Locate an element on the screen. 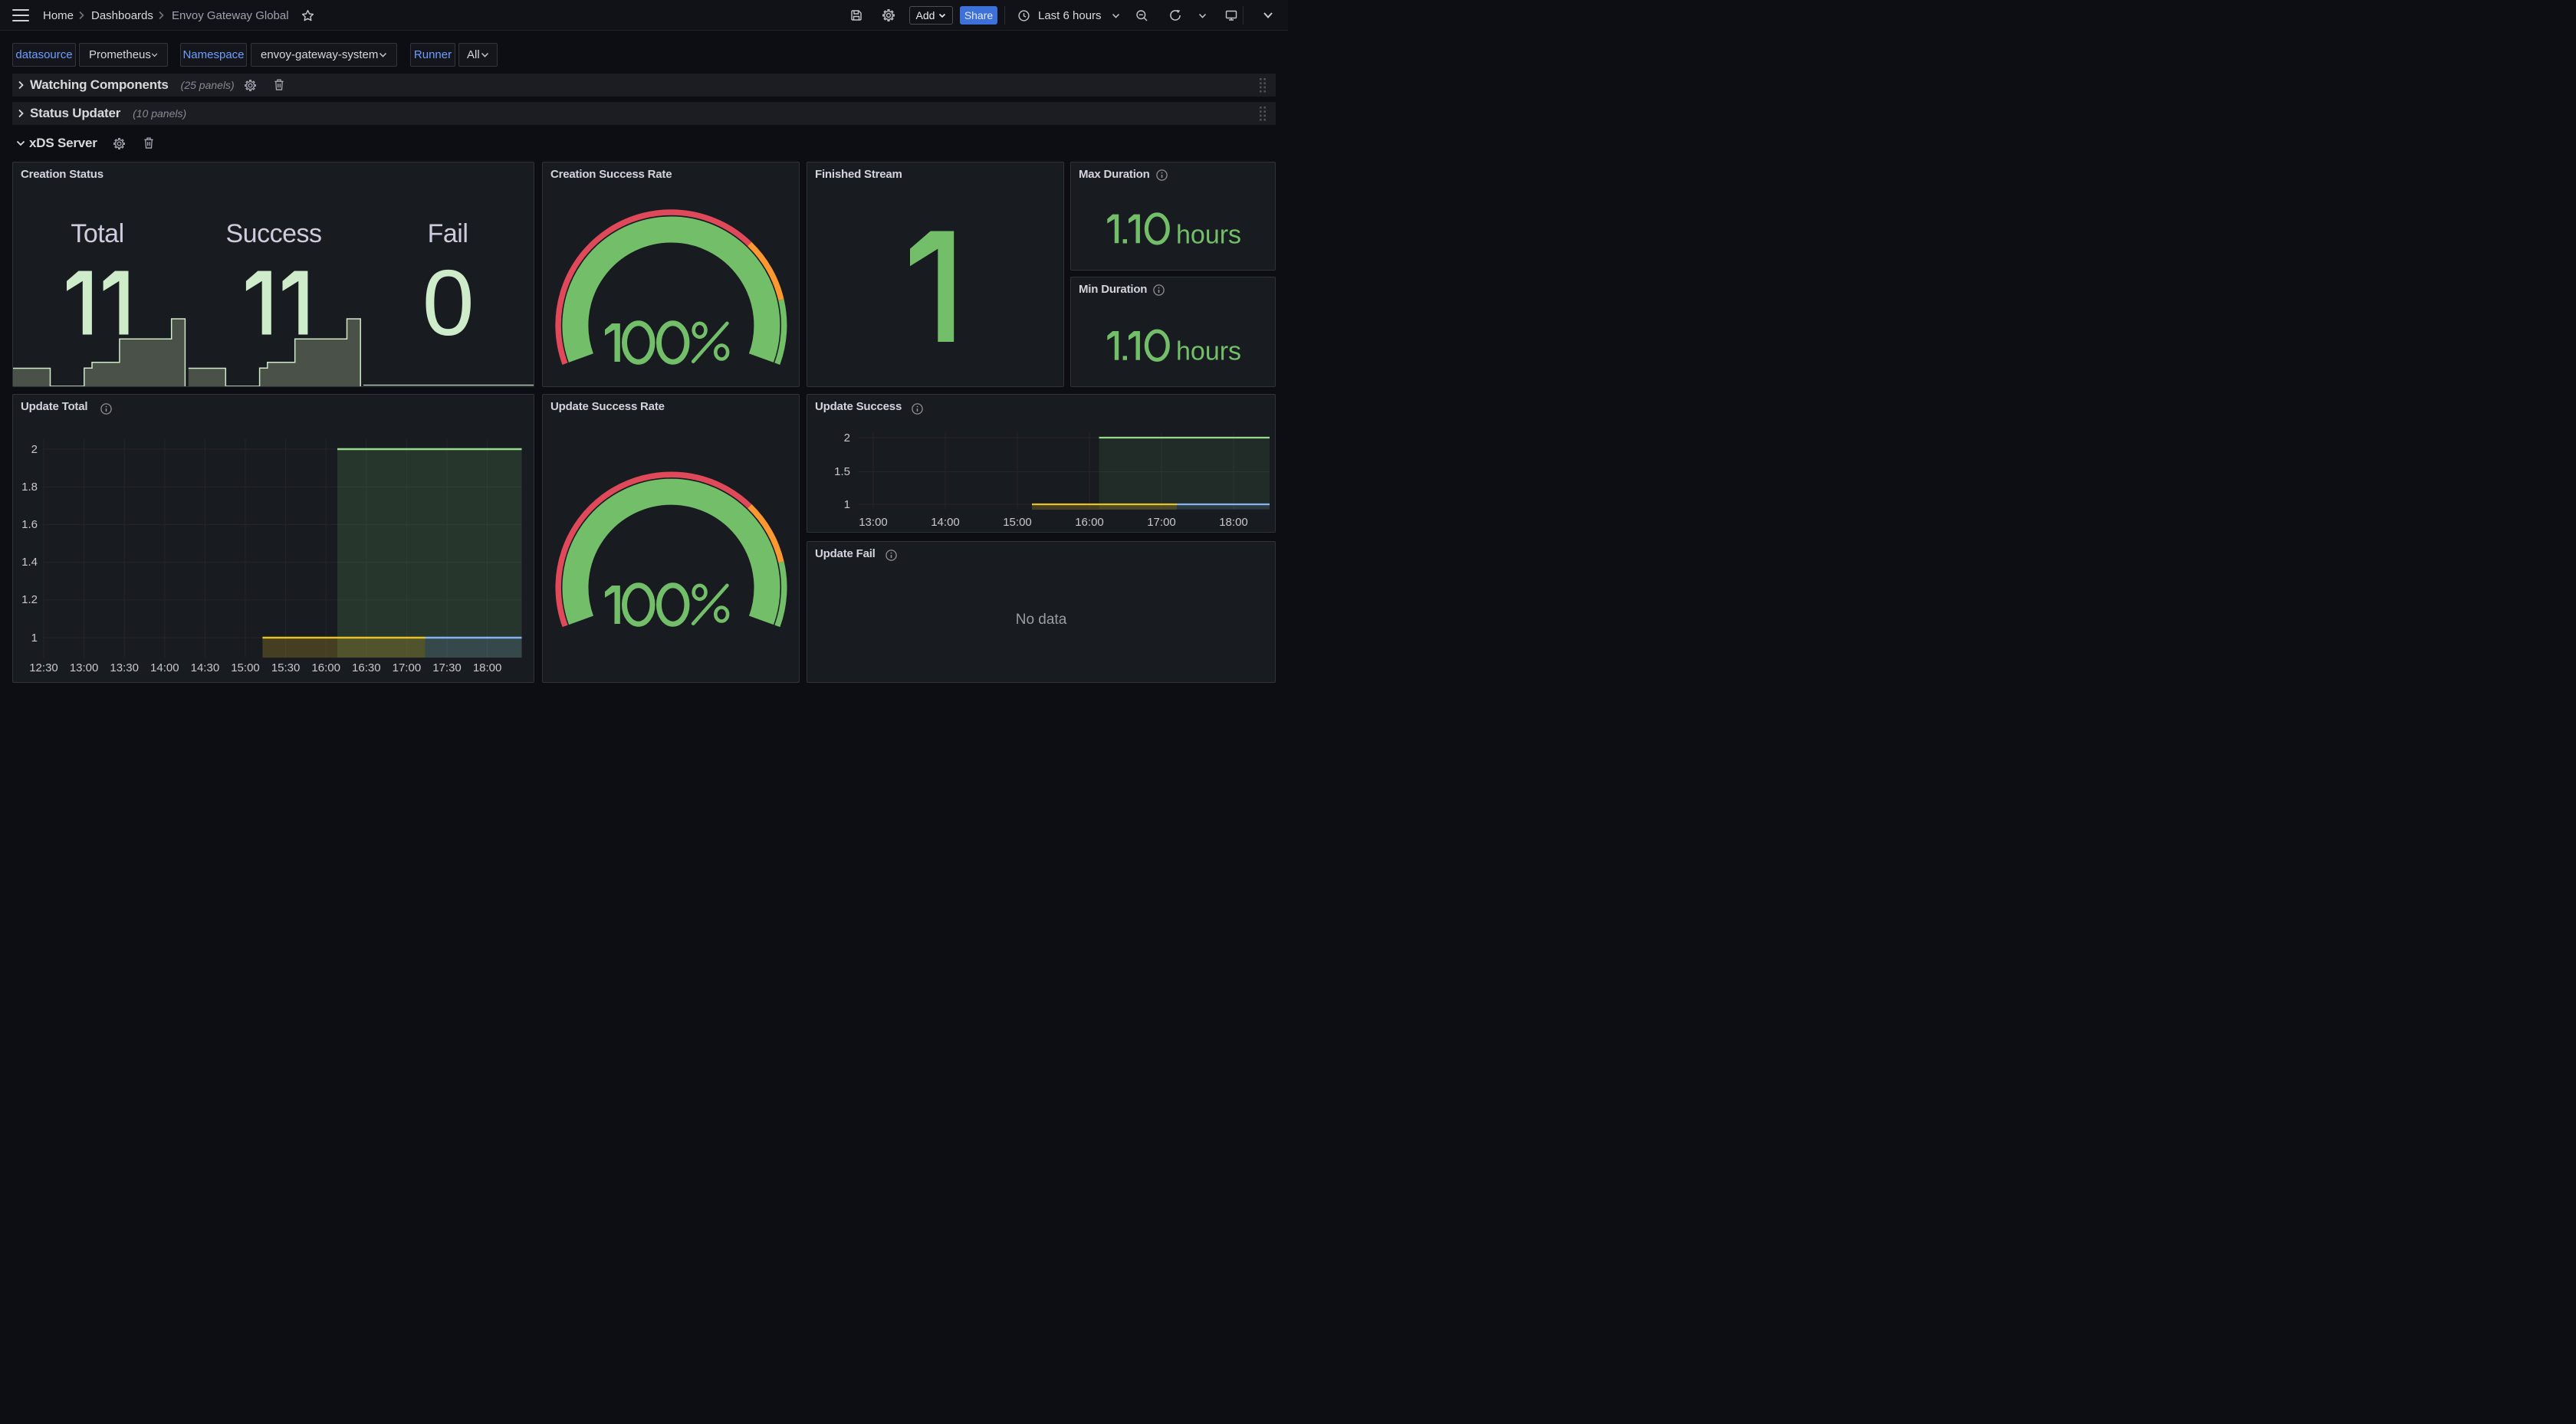  svg-text: 1.5 is located at coordinates (842, 471).